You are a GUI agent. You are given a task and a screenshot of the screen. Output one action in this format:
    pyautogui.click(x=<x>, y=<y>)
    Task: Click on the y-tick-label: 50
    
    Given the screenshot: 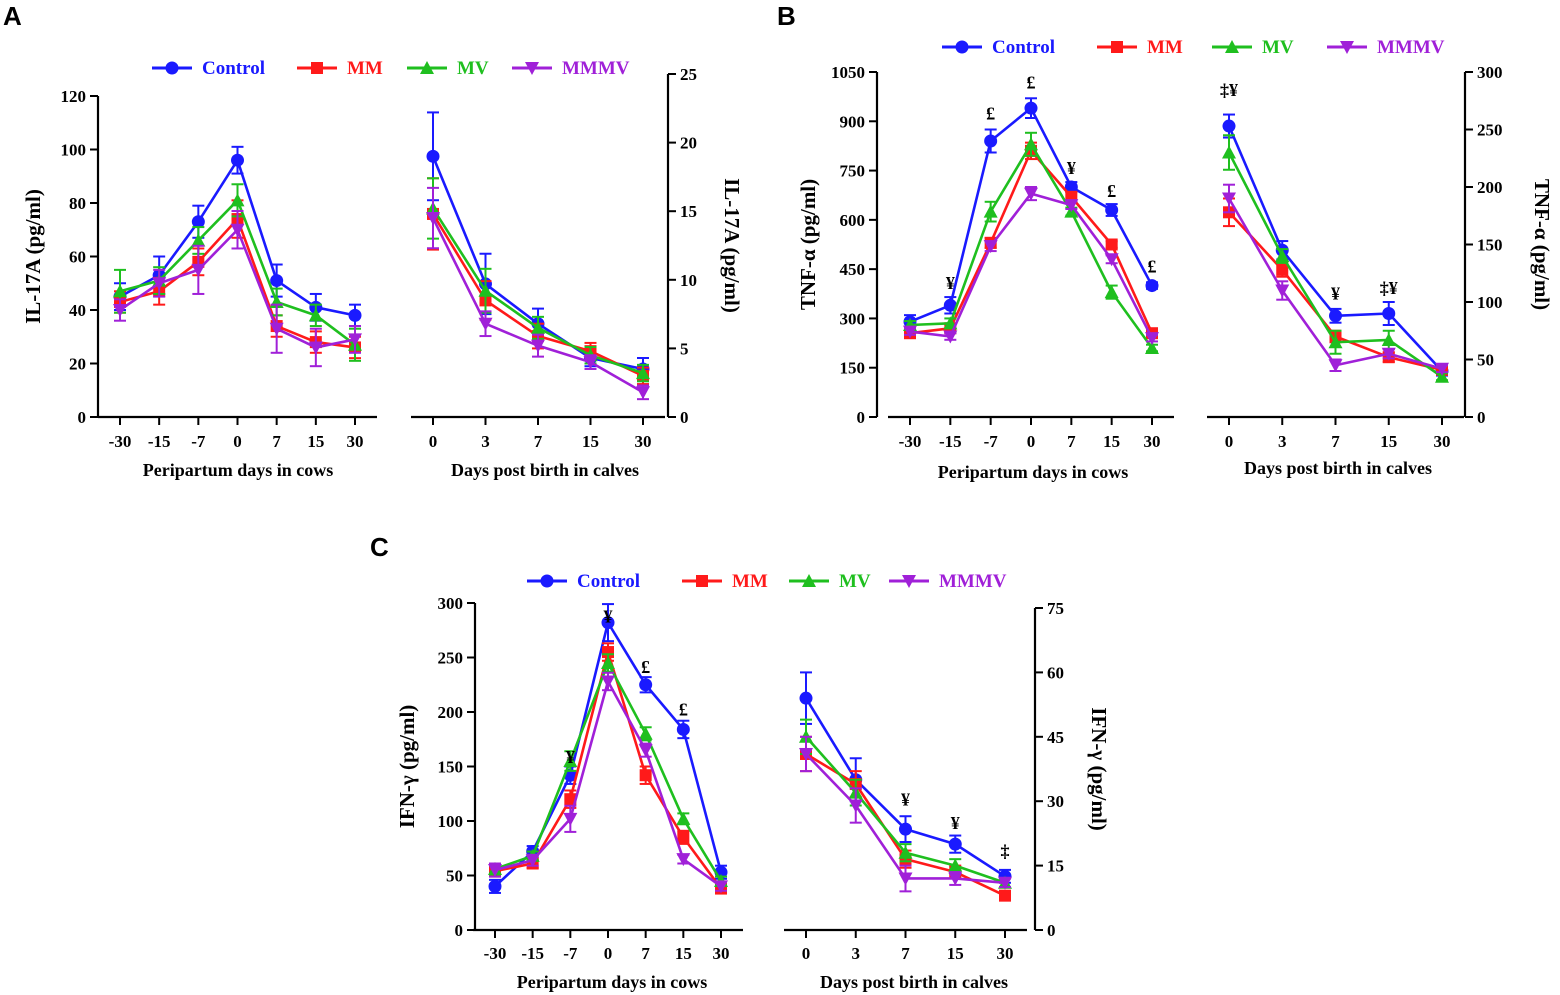 What is the action you would take?
    pyautogui.click(x=1485, y=360)
    